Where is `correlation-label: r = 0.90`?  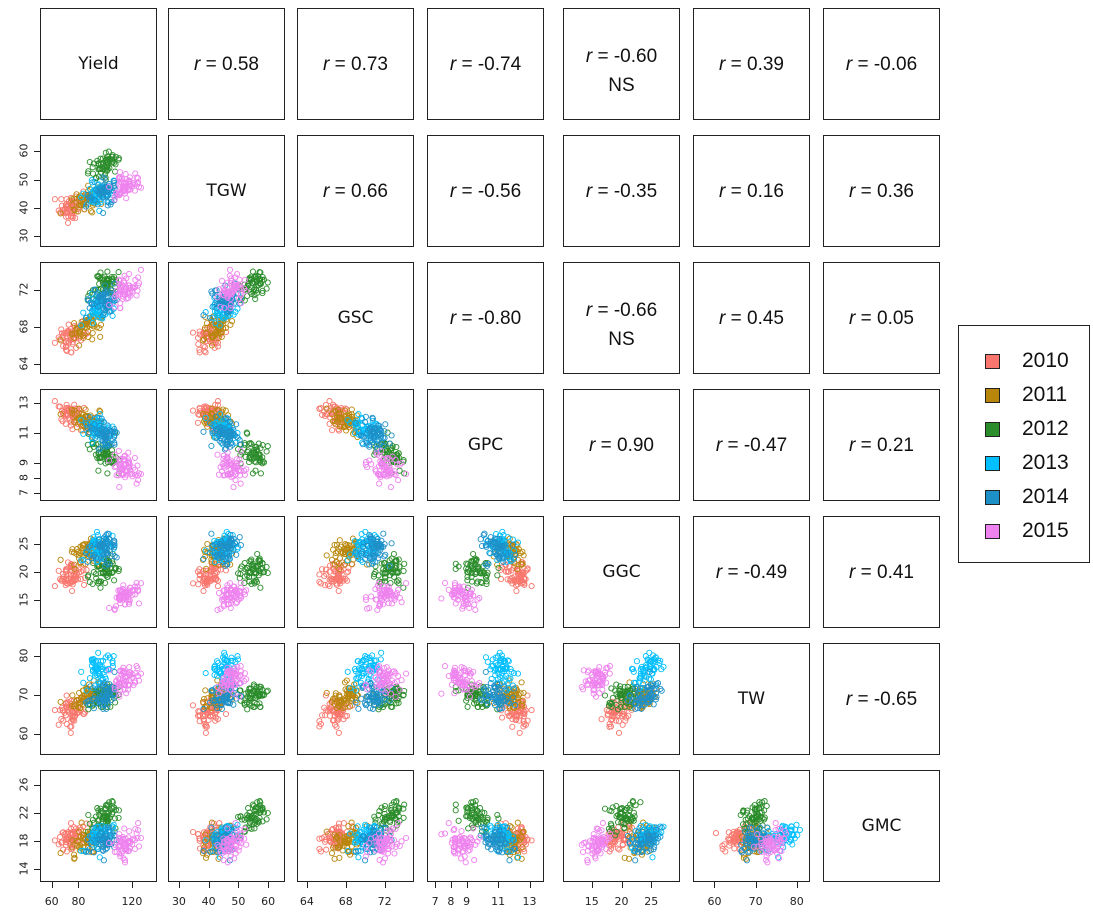
correlation-label: r = 0.90 is located at coordinates (621, 446).